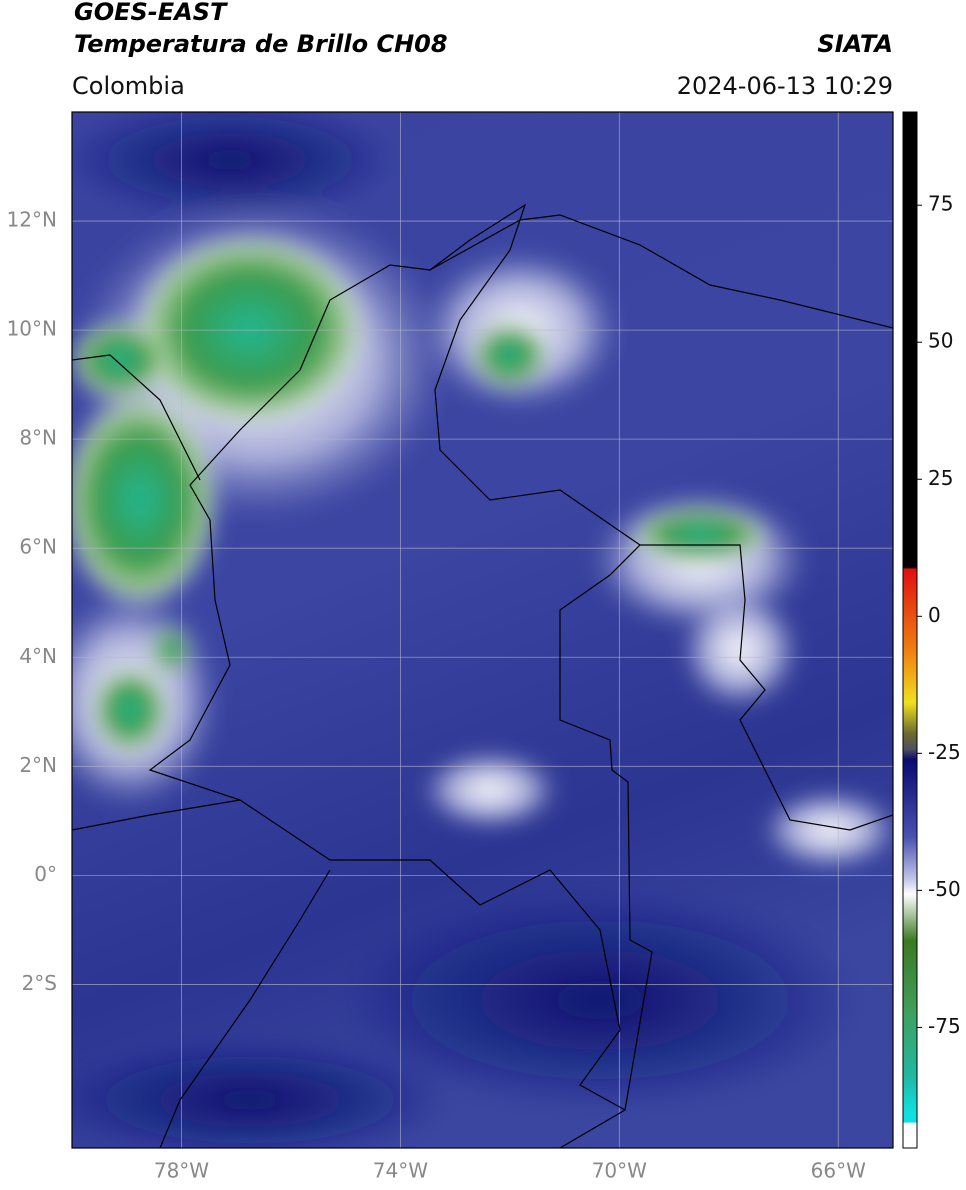  I want to click on y-tick-label: 2°N, so click(38, 765).